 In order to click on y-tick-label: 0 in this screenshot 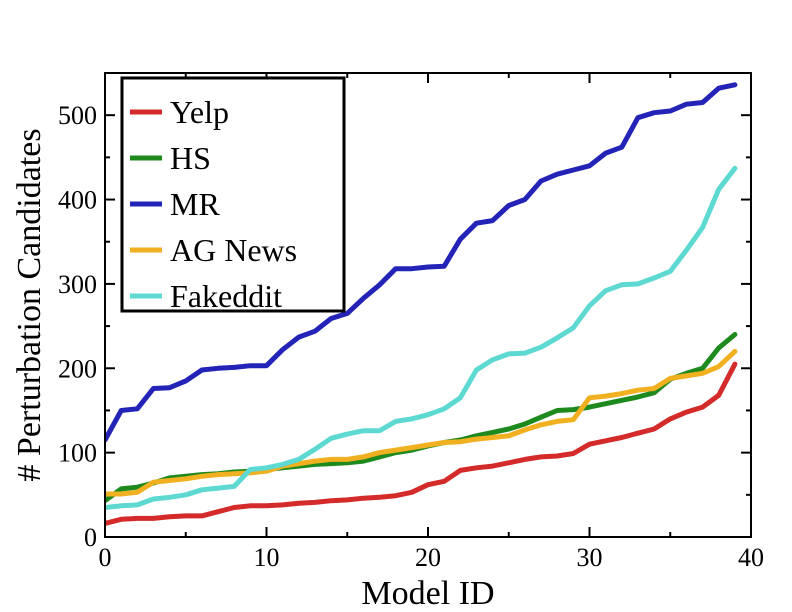, I will do `click(90, 537)`.